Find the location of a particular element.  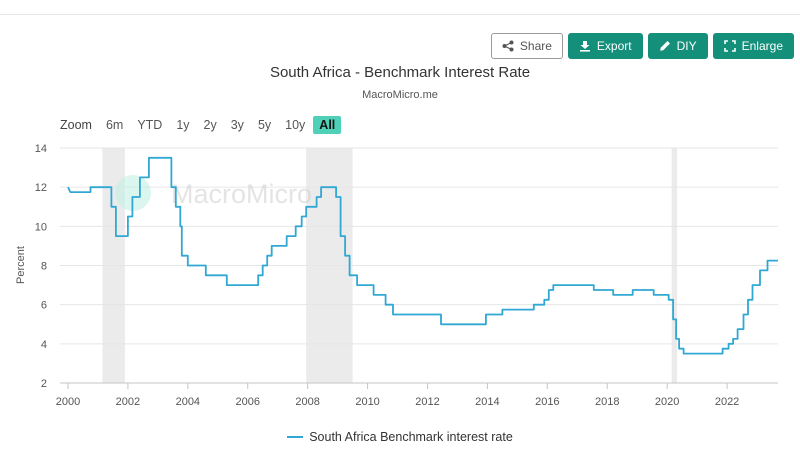

chart-subtitle: MacroMicro.me is located at coordinates (400, 95).